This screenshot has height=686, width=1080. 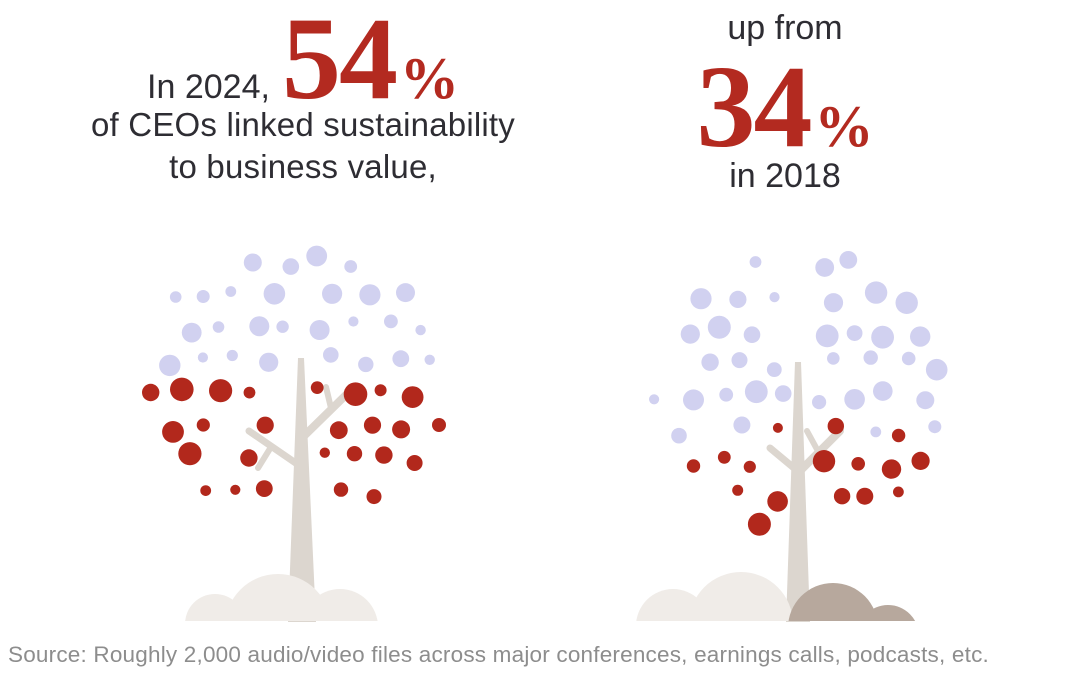 I want to click on headline-2018: up from 34 % in 2018, so click(x=785, y=102).